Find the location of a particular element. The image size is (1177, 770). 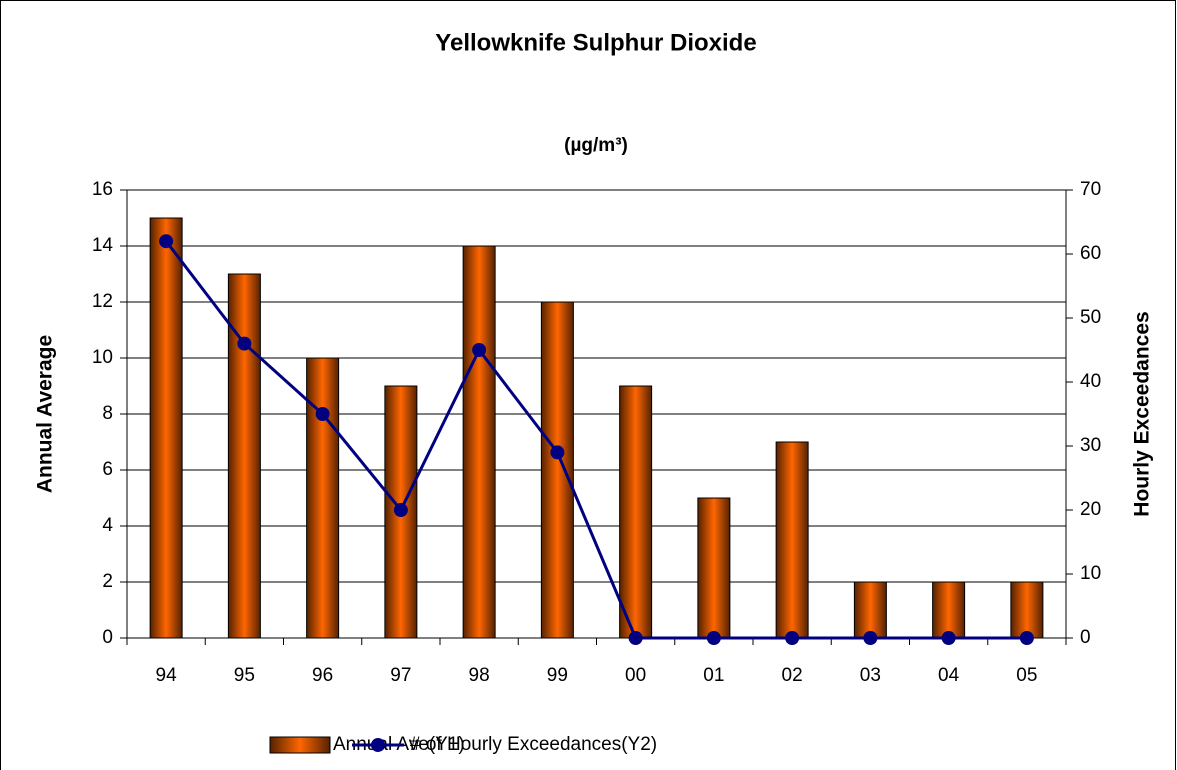

x-tick-label: 99 is located at coordinates (557, 675).